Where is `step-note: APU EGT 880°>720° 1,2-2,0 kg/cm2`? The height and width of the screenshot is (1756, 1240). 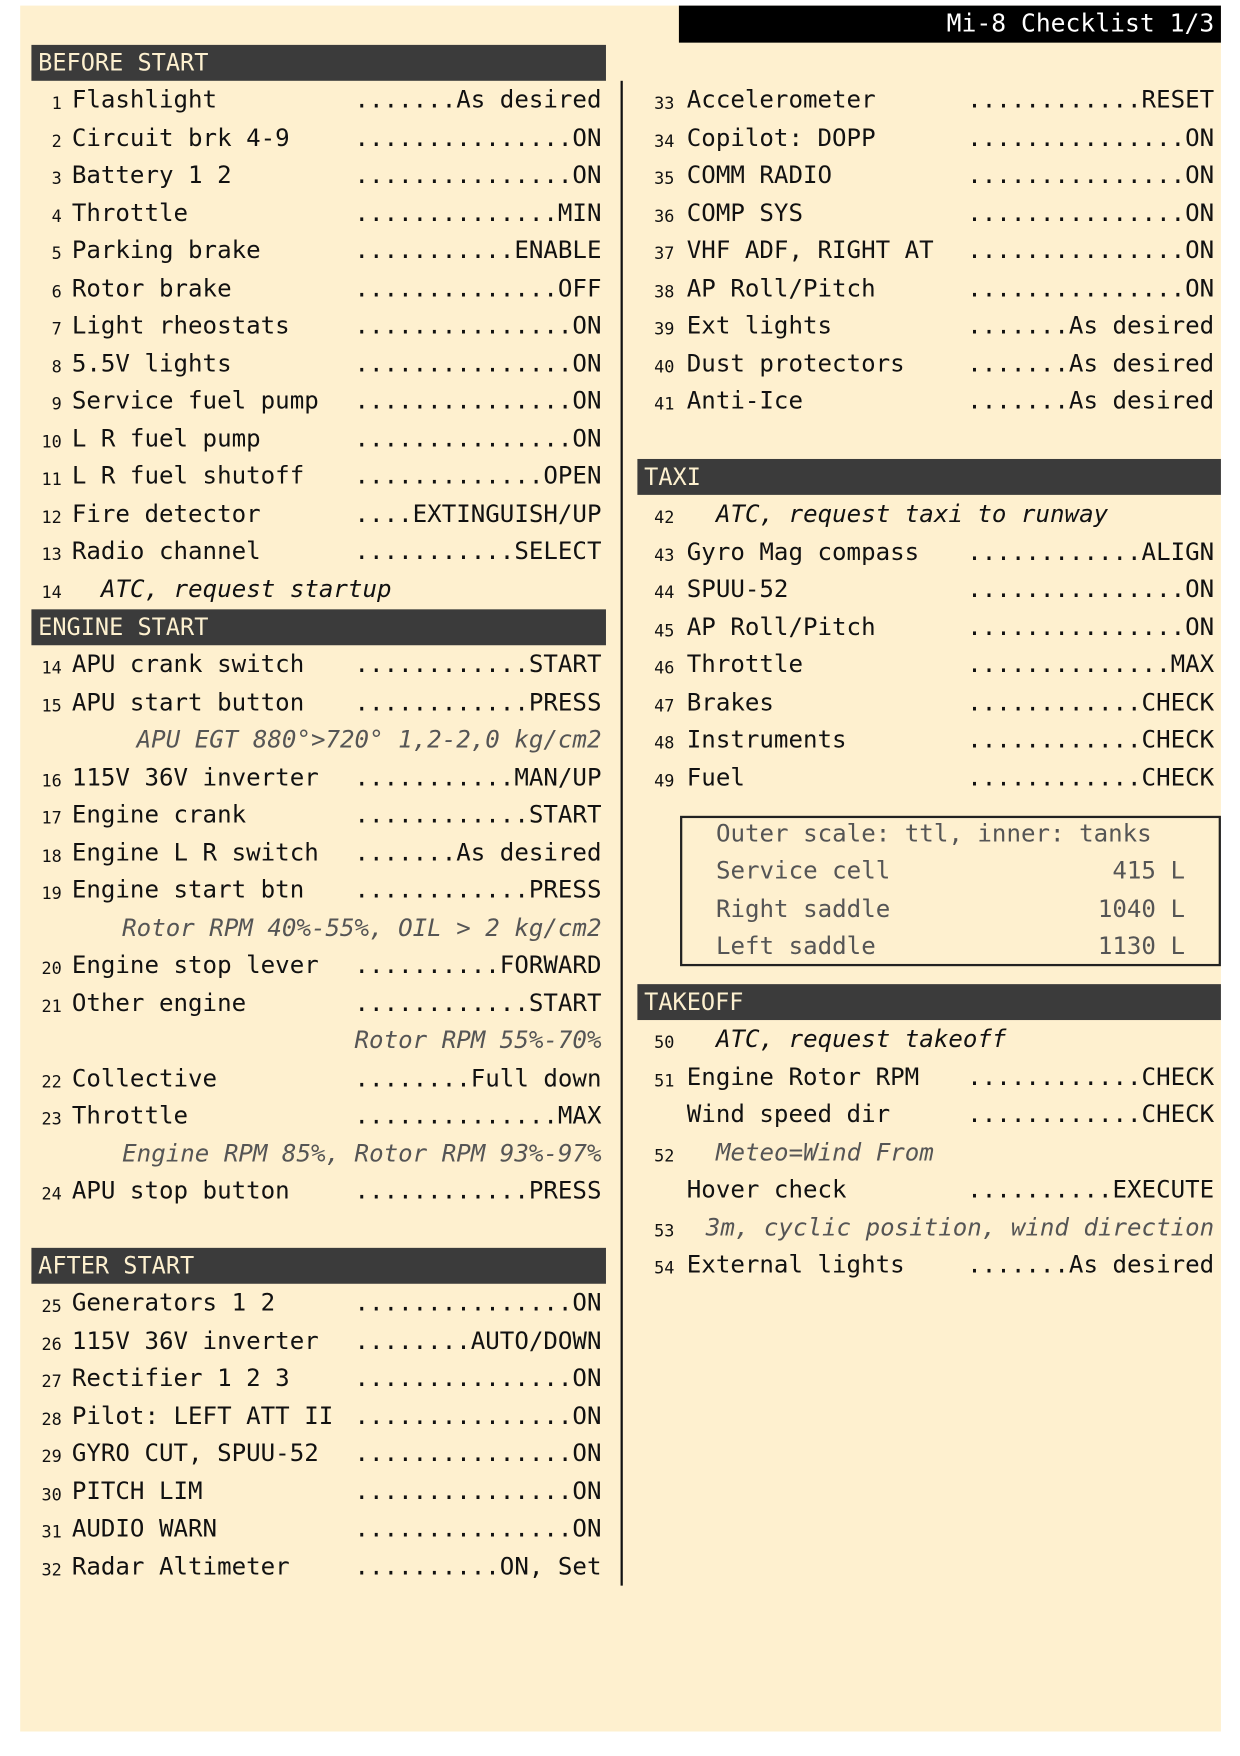
step-note: APU EGT 880°>720° 1,2-2,0 kg/cm2 is located at coordinates (369, 740).